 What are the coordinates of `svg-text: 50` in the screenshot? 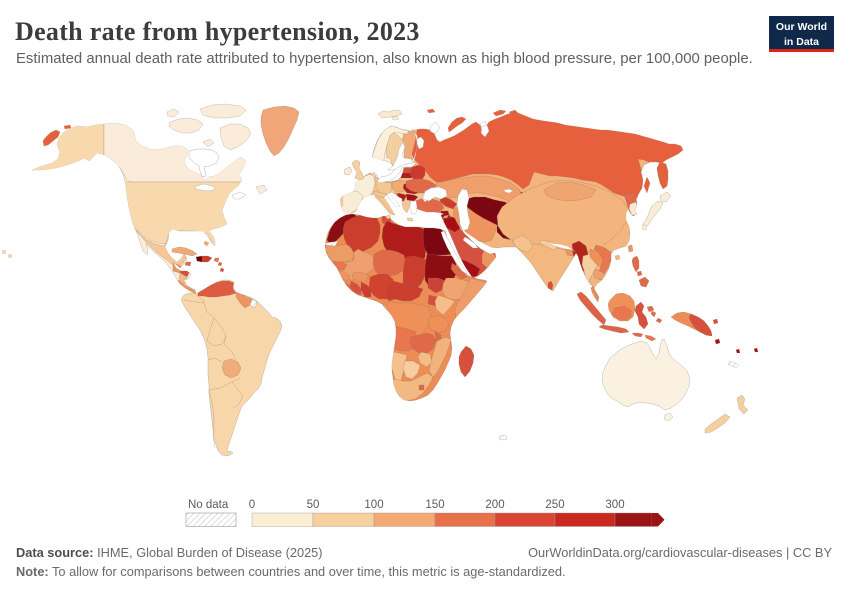 It's located at (313, 505).